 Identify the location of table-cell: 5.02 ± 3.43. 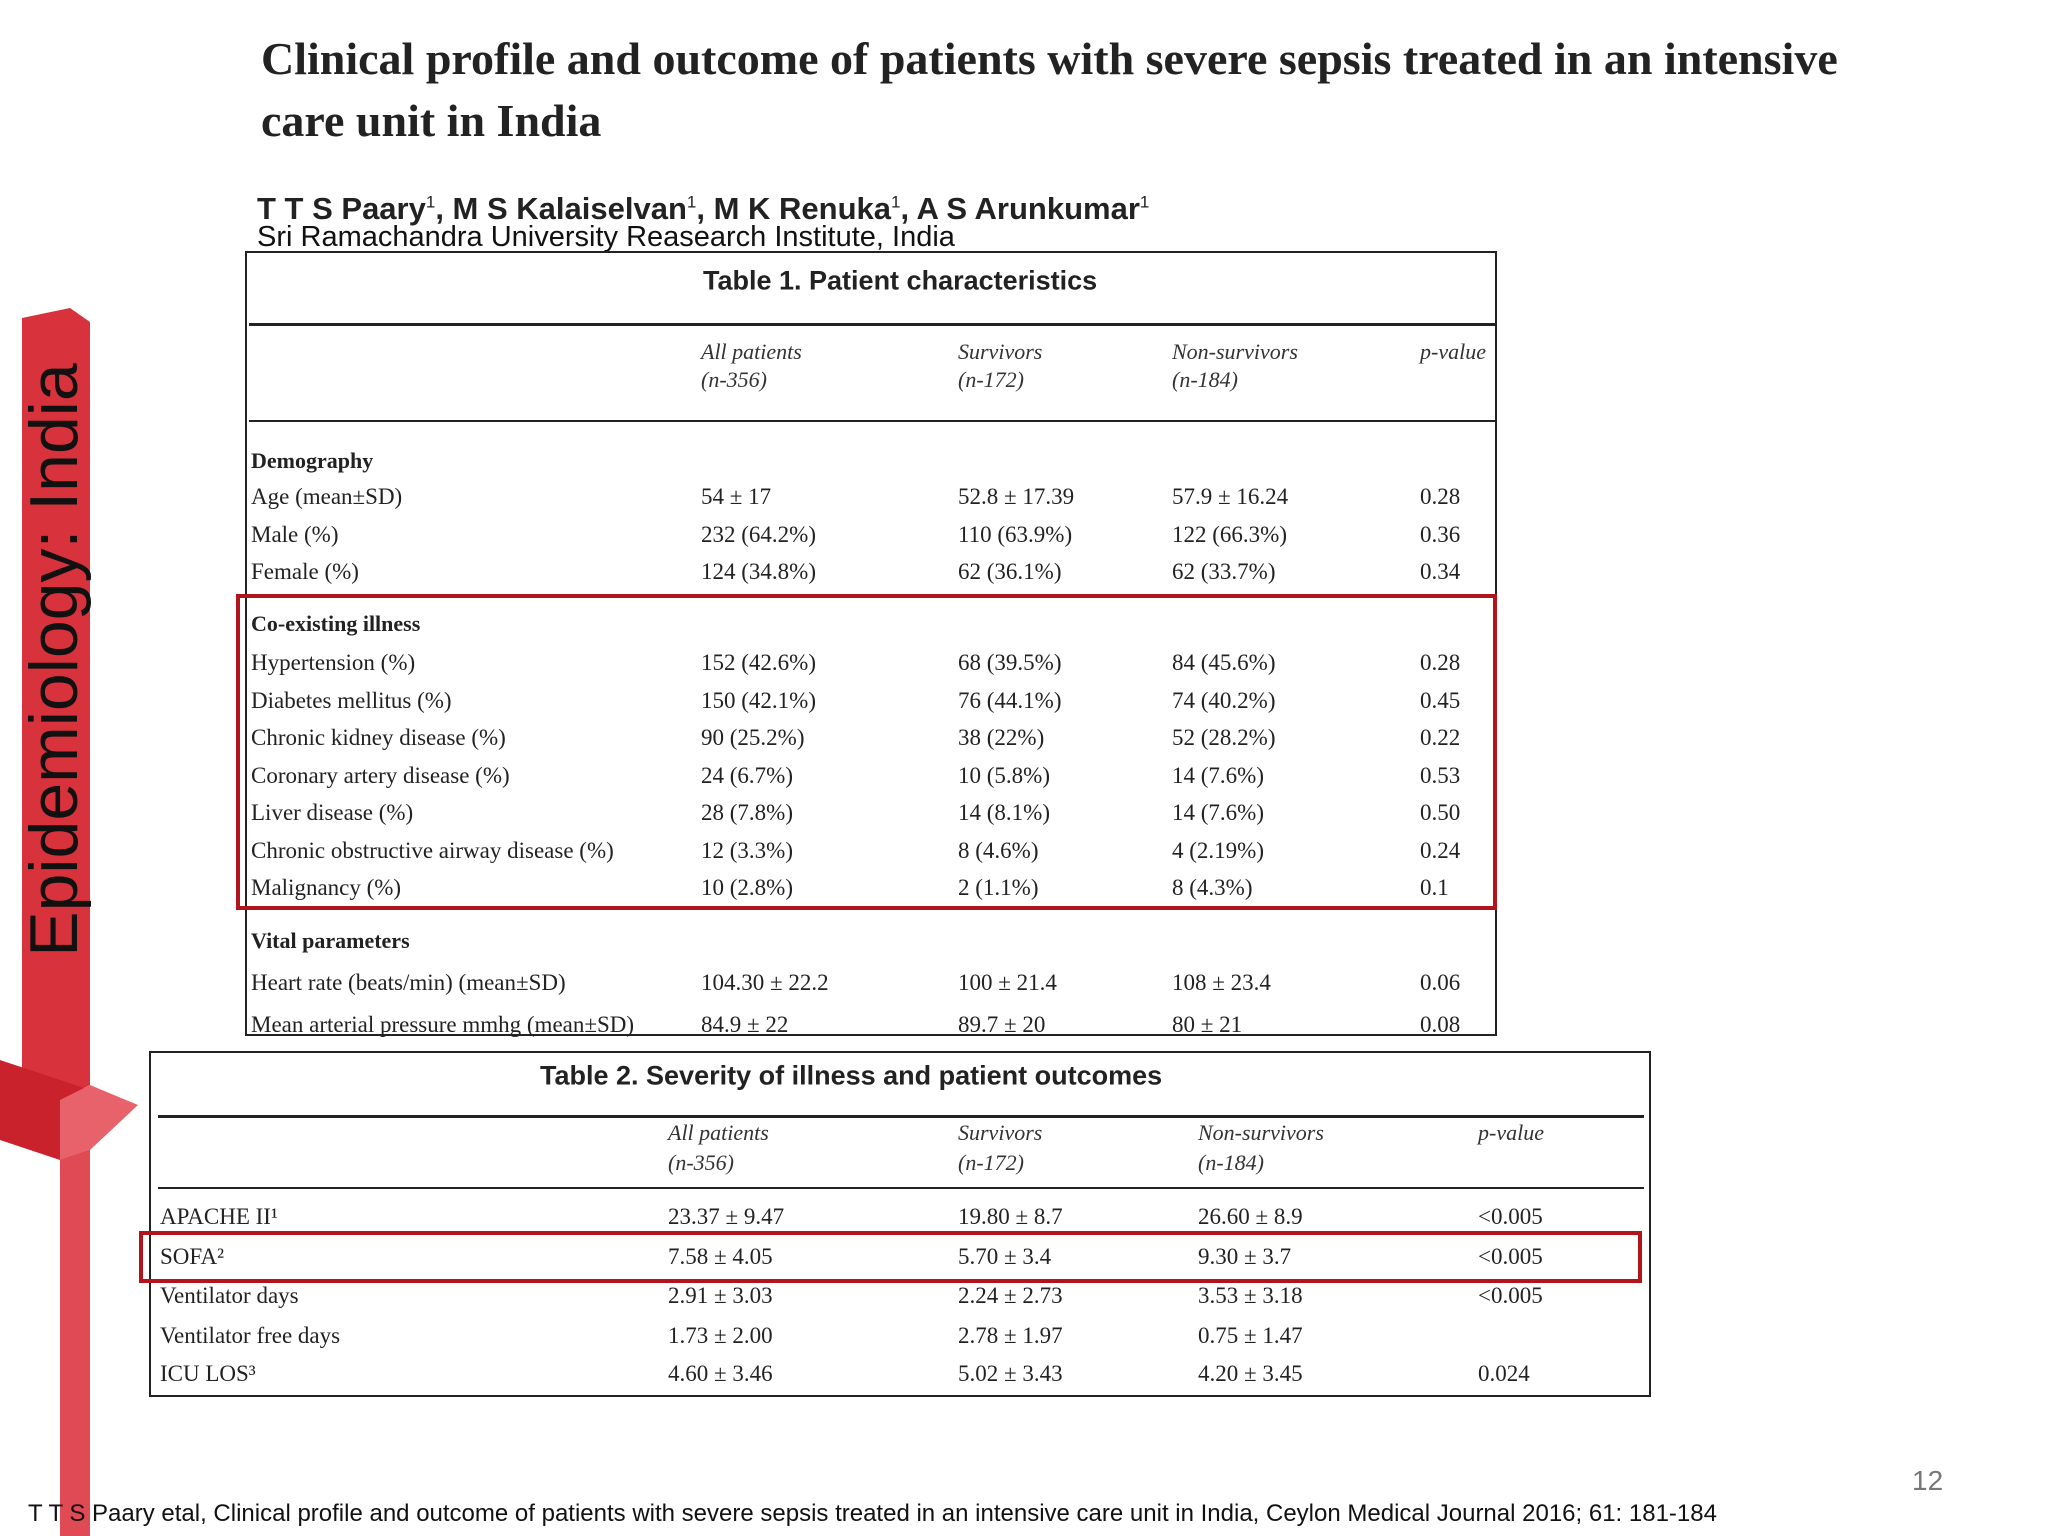
(1010, 1373).